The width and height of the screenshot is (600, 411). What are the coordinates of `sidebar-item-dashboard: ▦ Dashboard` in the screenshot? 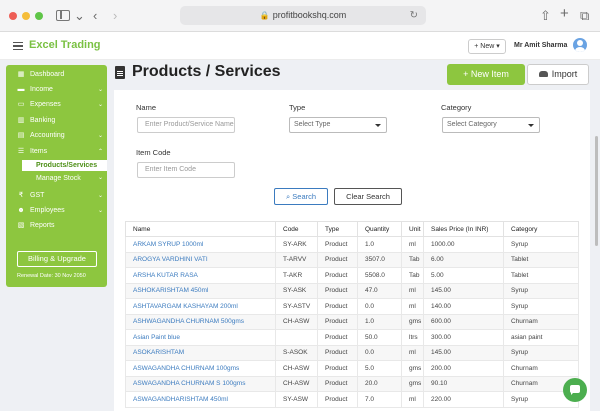 It's located at (56, 75).